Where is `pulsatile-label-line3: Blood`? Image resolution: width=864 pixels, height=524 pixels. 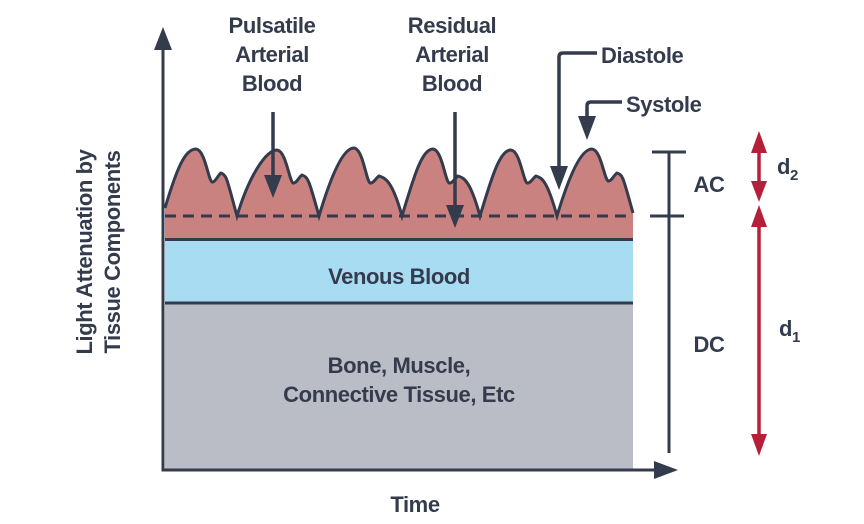 pulsatile-label-line3: Blood is located at coordinates (272, 83).